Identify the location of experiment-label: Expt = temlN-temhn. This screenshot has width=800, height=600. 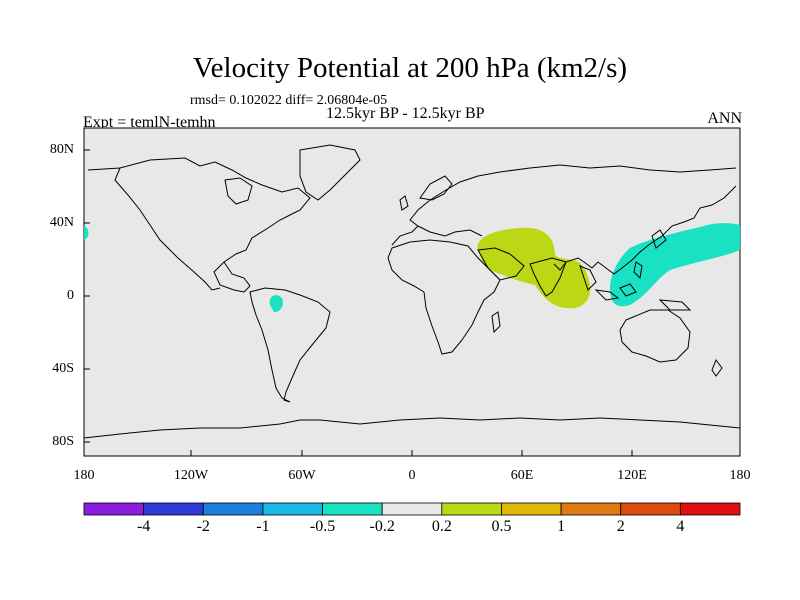
(149, 122).